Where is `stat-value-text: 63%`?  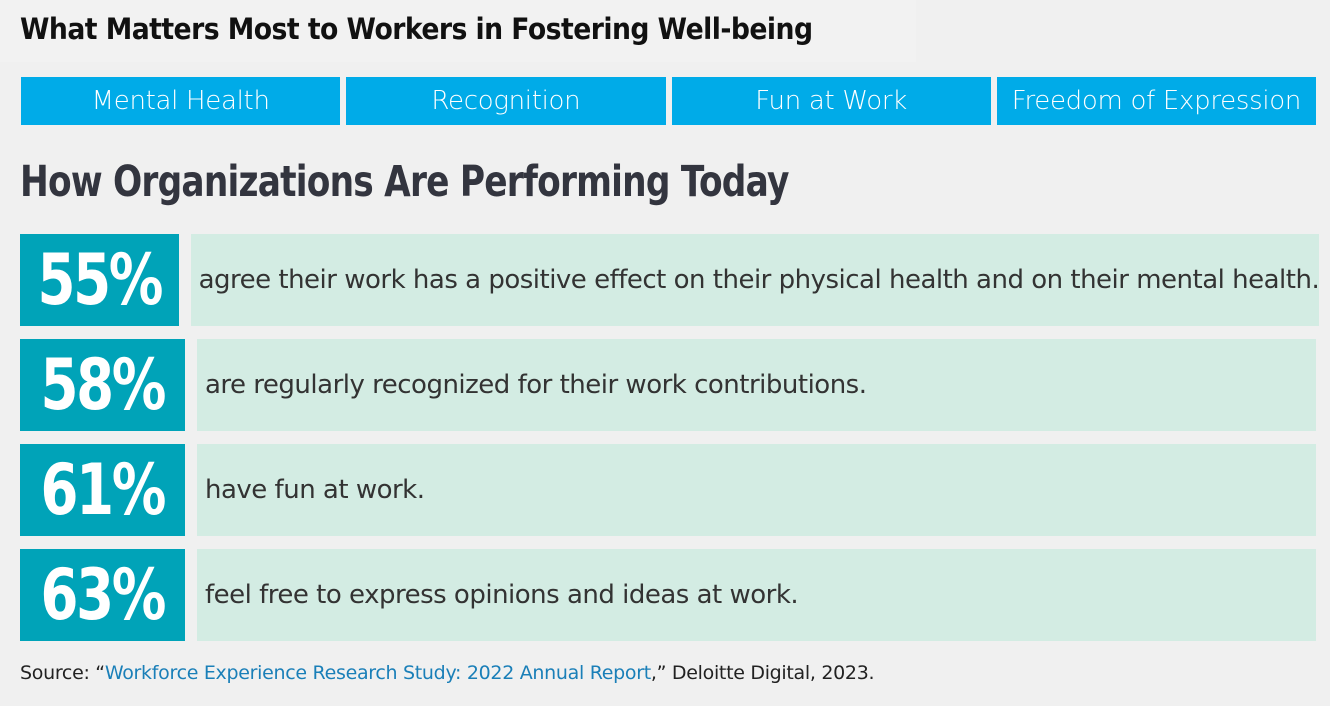 stat-value-text: 63% is located at coordinates (103, 595).